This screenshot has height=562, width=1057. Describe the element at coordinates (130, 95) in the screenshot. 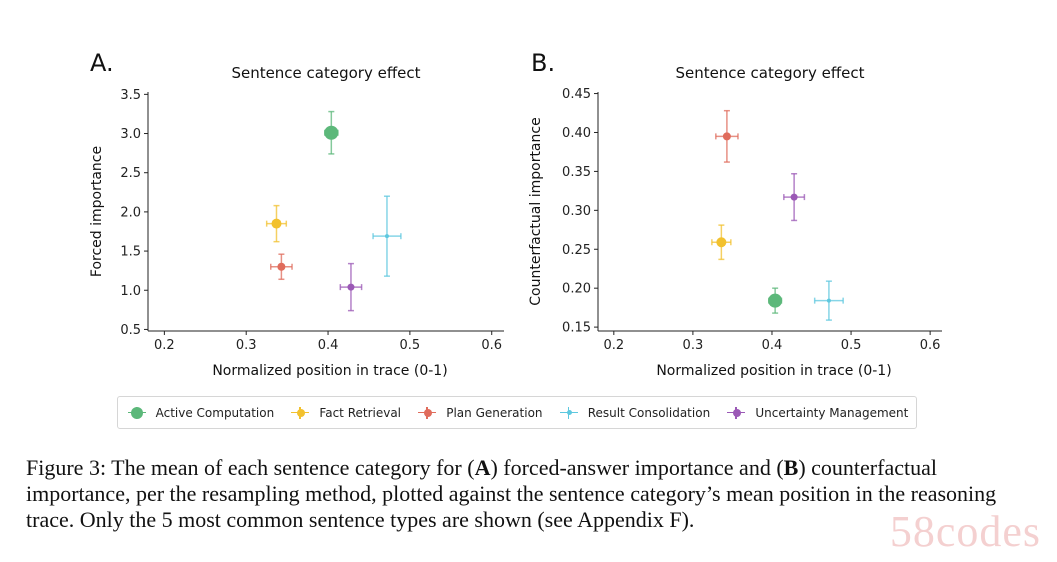

I see `y-tick-label: 3.5` at that location.